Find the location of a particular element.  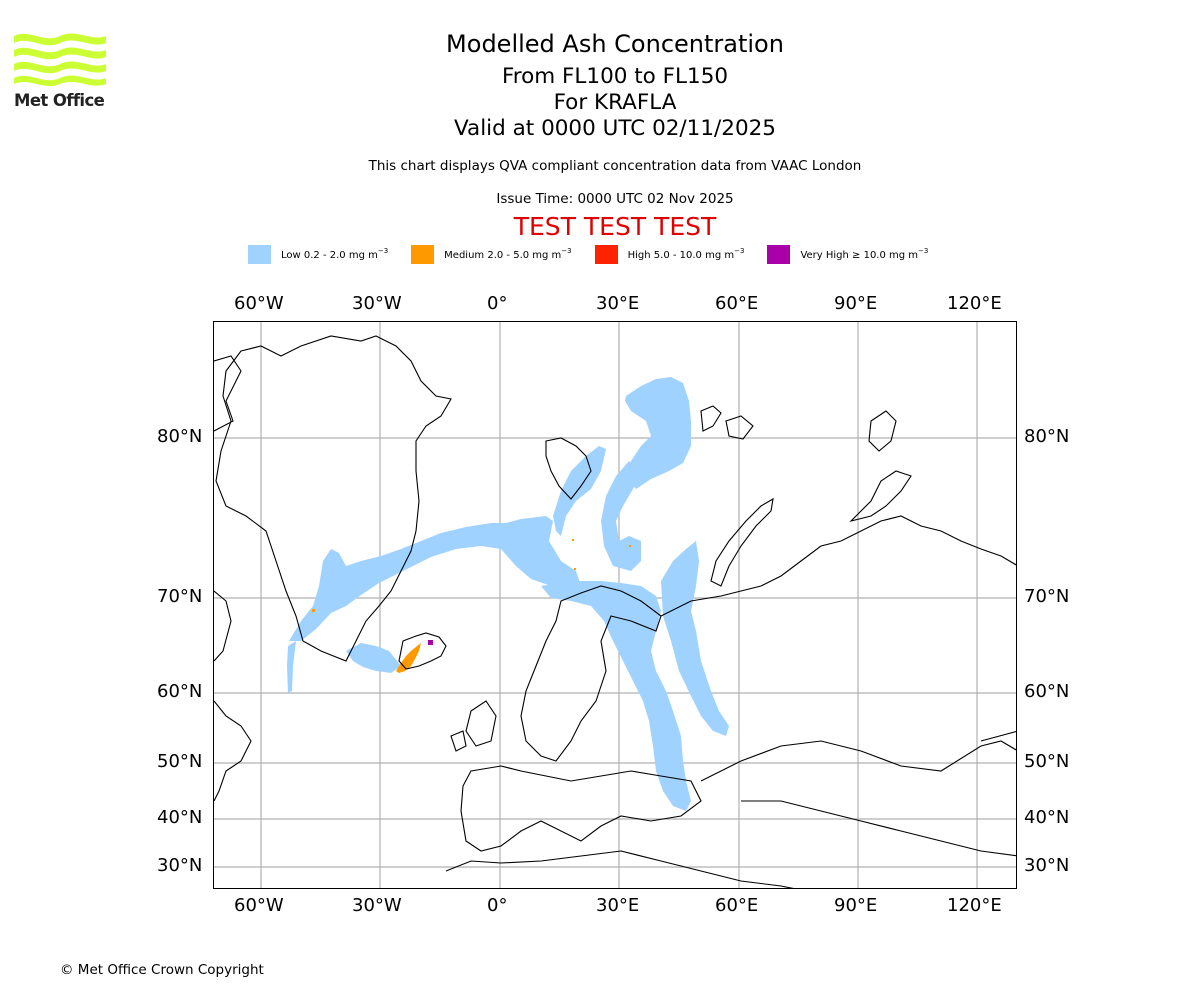

legend-label-medium: Medium 2.0 - 5.0 mg m is located at coordinates (503, 255).